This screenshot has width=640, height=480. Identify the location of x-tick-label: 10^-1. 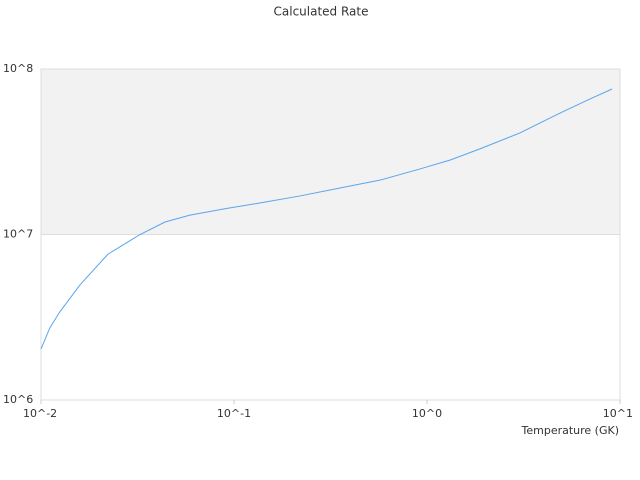
(234, 413).